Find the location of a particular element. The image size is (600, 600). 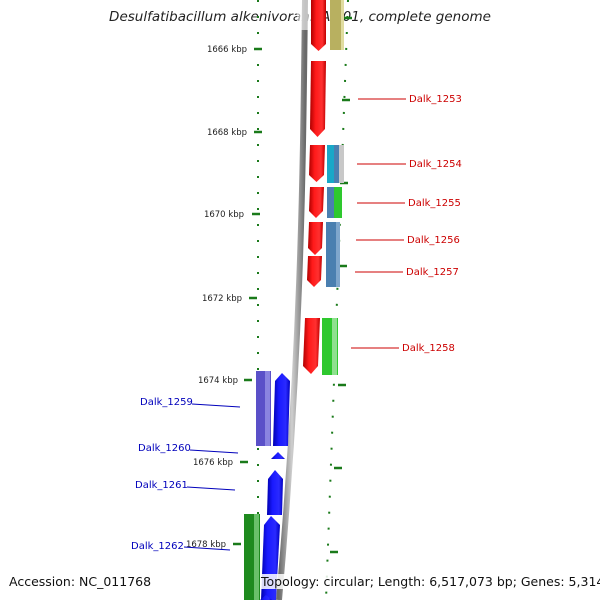

outer-feature-blocks is located at coordinates (333, 187).